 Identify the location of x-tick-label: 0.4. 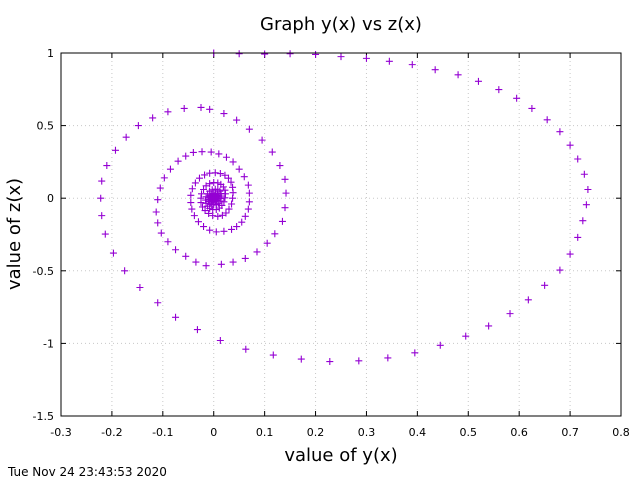
(418, 432).